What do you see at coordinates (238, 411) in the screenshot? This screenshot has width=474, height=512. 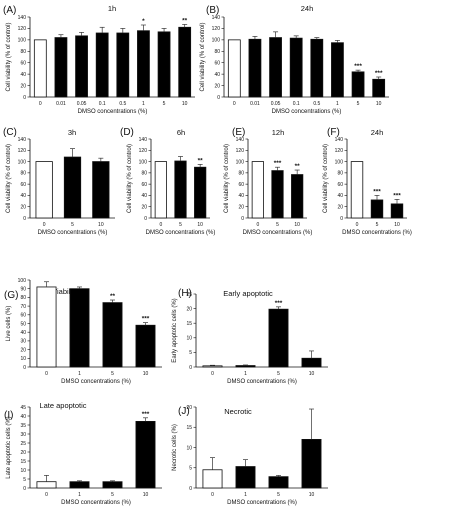 I see `panel-title-j: Necrotic` at bounding box center [238, 411].